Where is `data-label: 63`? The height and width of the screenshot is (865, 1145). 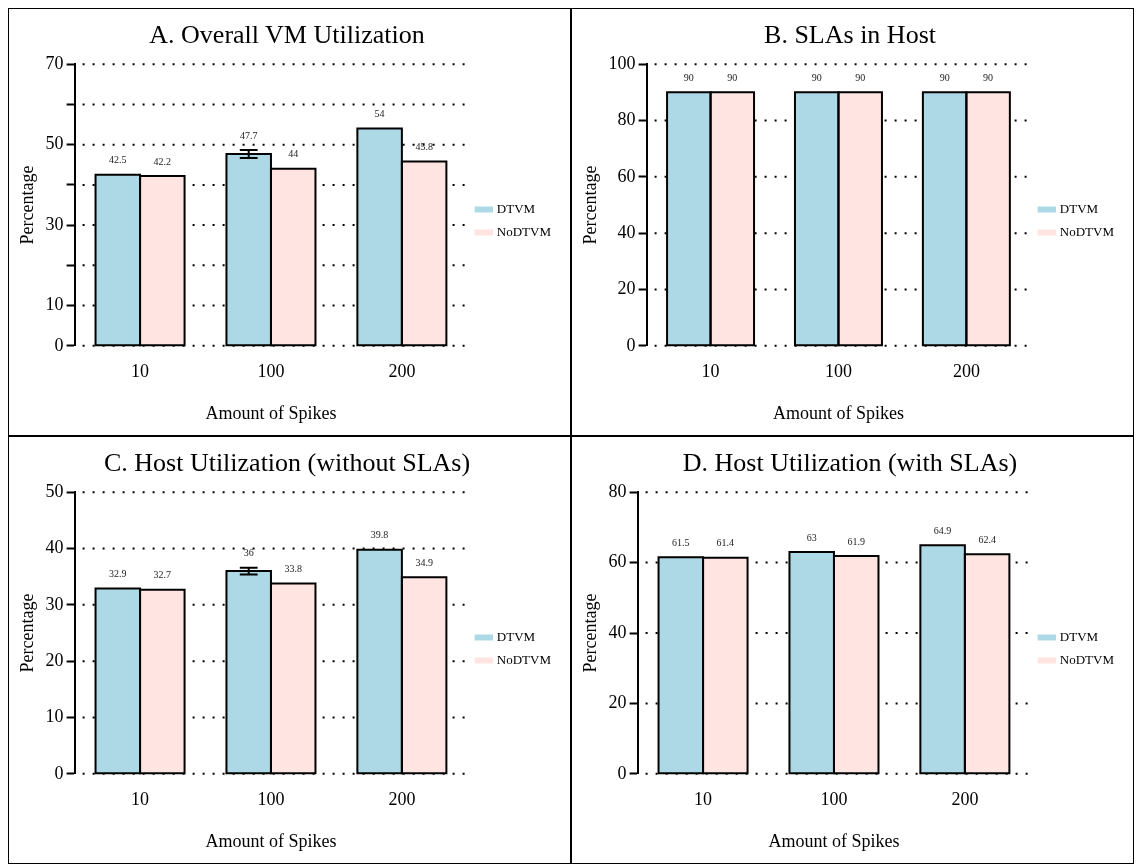 data-label: 63 is located at coordinates (811, 537).